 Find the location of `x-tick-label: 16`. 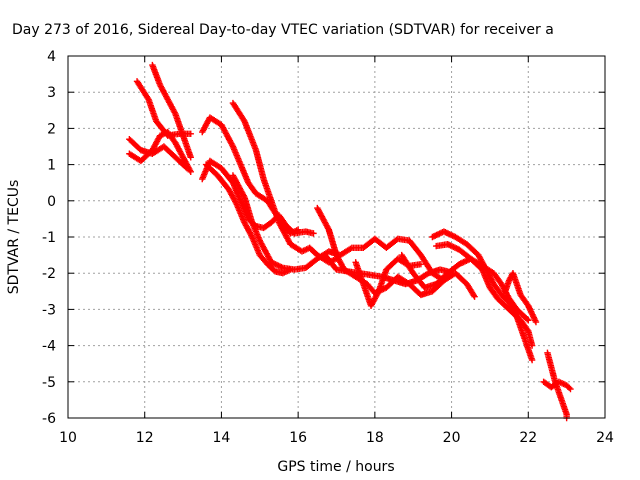

x-tick-label: 16 is located at coordinates (298, 438).